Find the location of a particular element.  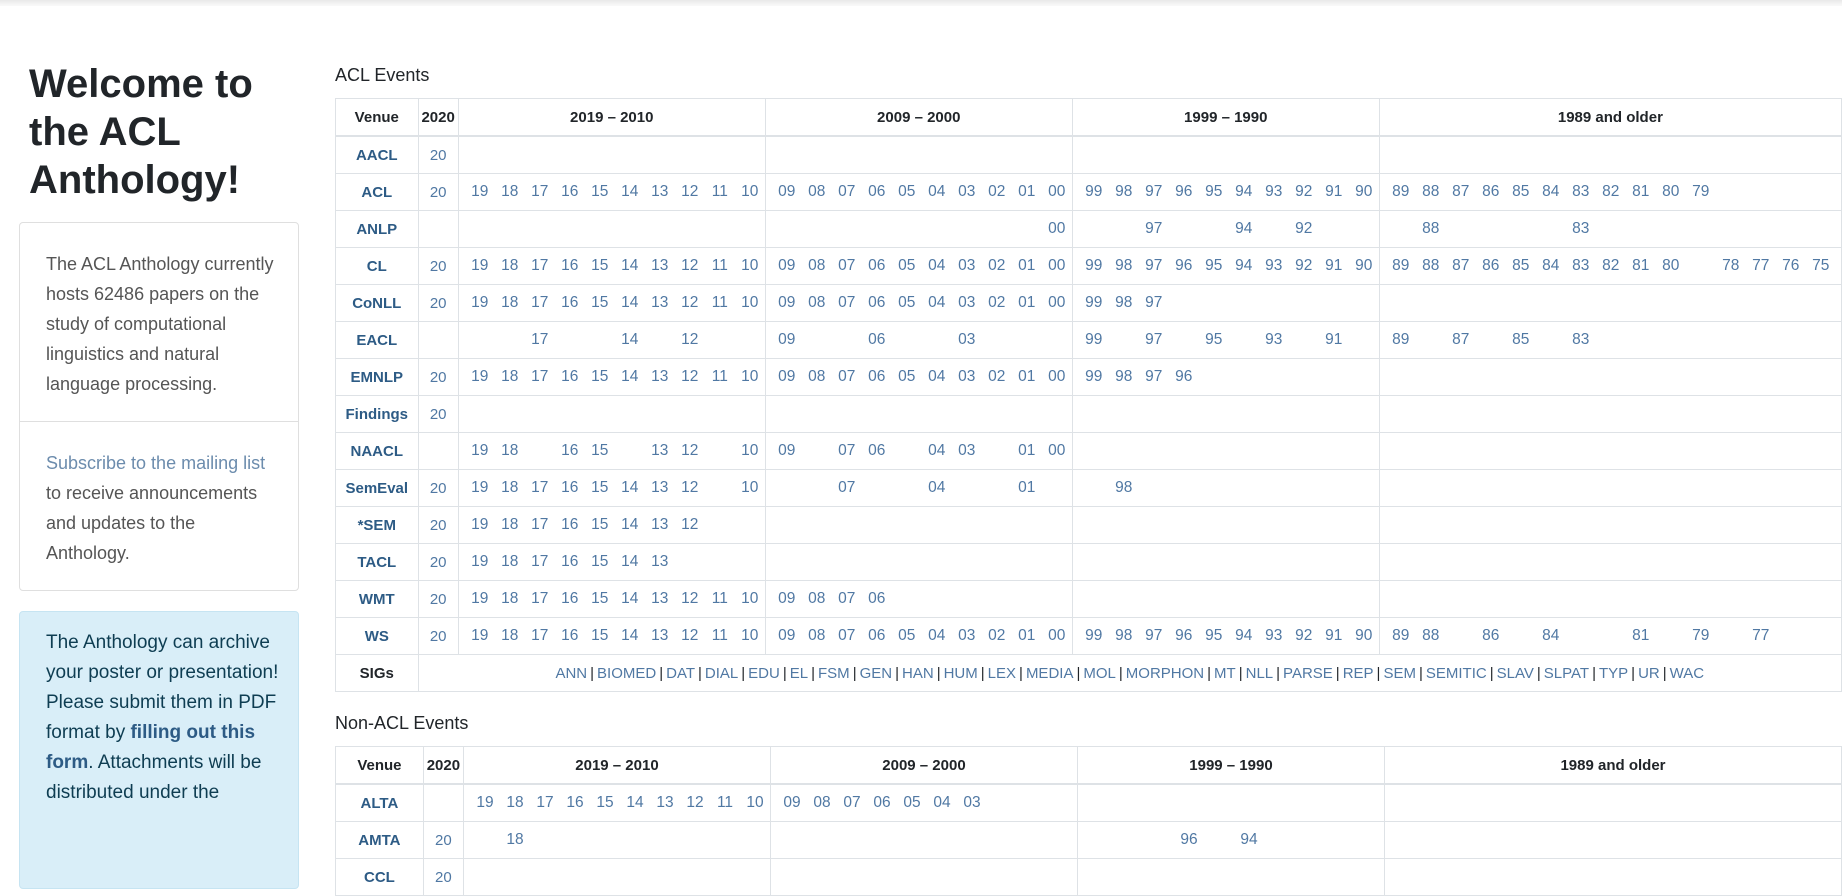

year-link: 79 is located at coordinates (1701, 191).